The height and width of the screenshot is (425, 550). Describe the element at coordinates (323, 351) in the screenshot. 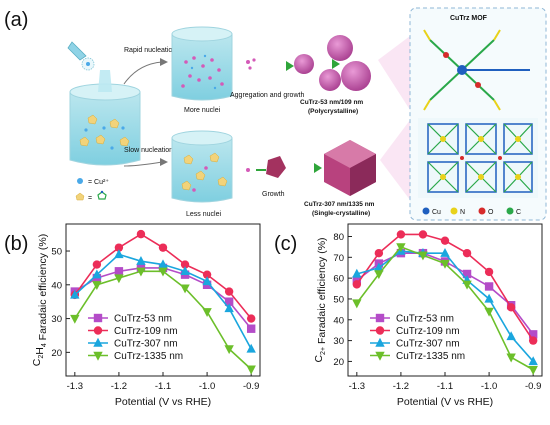

I see `y-axis-label-subscript: 2+` at that location.